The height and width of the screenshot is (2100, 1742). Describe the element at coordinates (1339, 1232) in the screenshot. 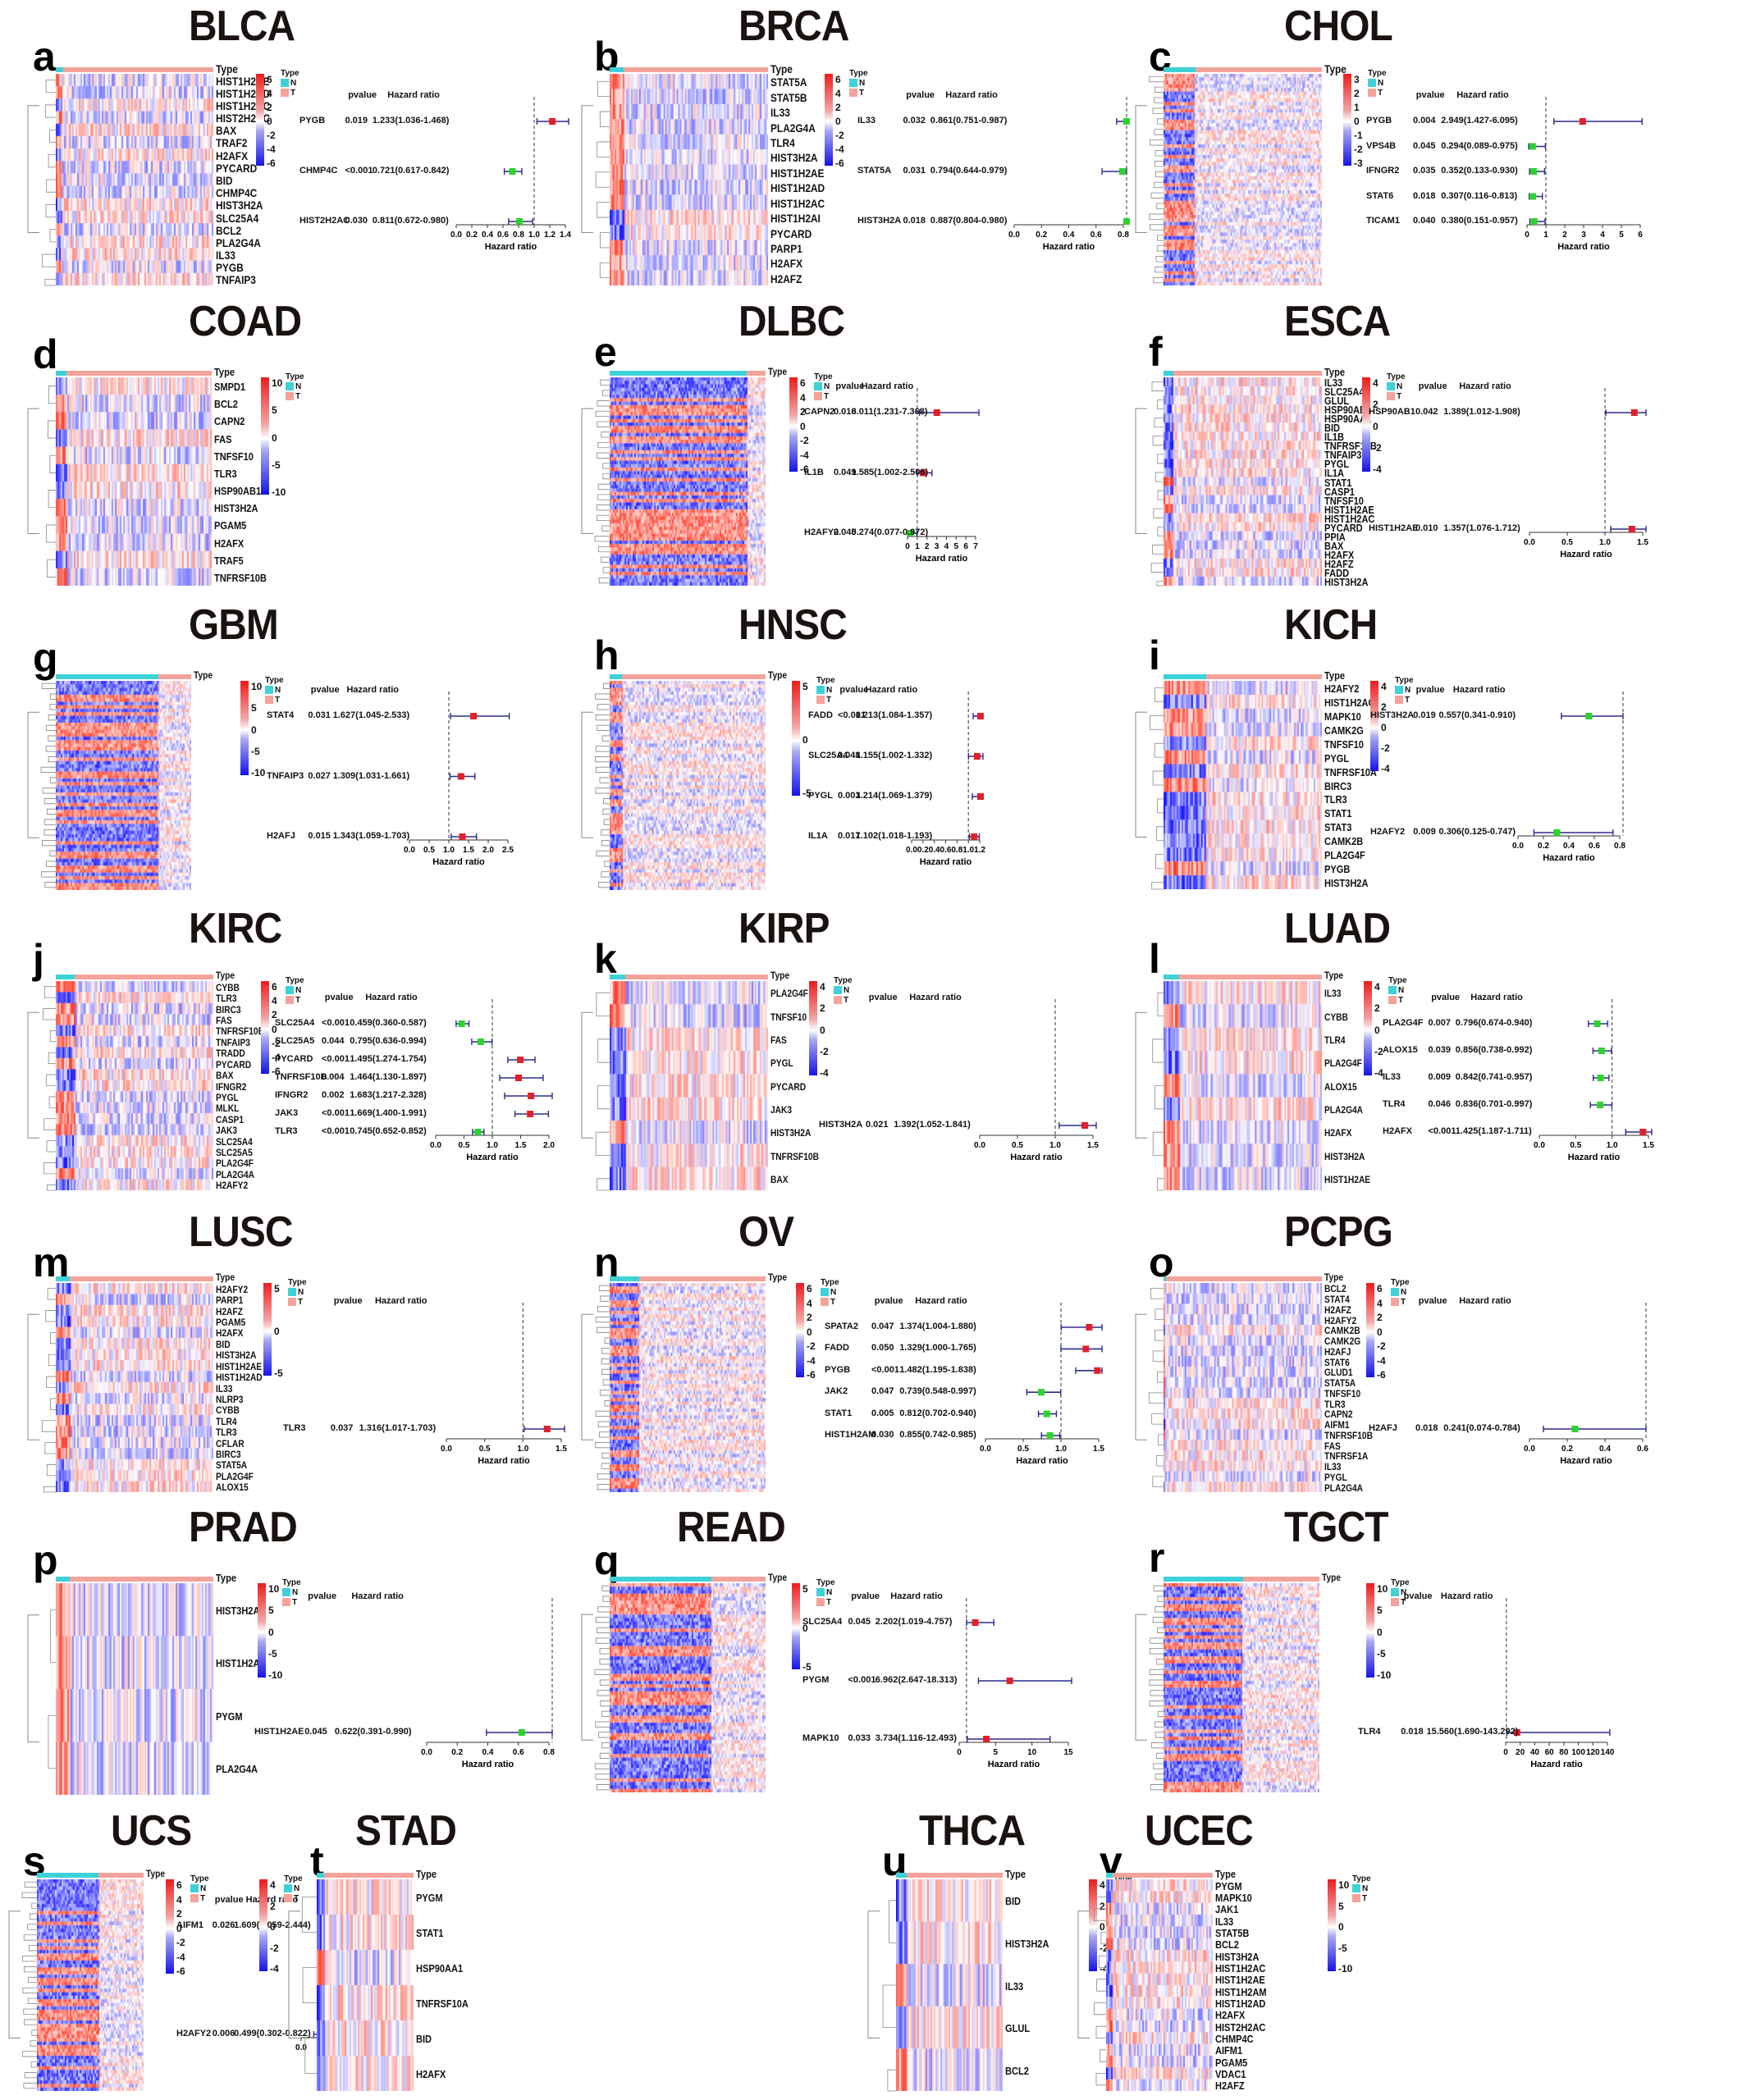

I see `panel-title: PCPG` at that location.